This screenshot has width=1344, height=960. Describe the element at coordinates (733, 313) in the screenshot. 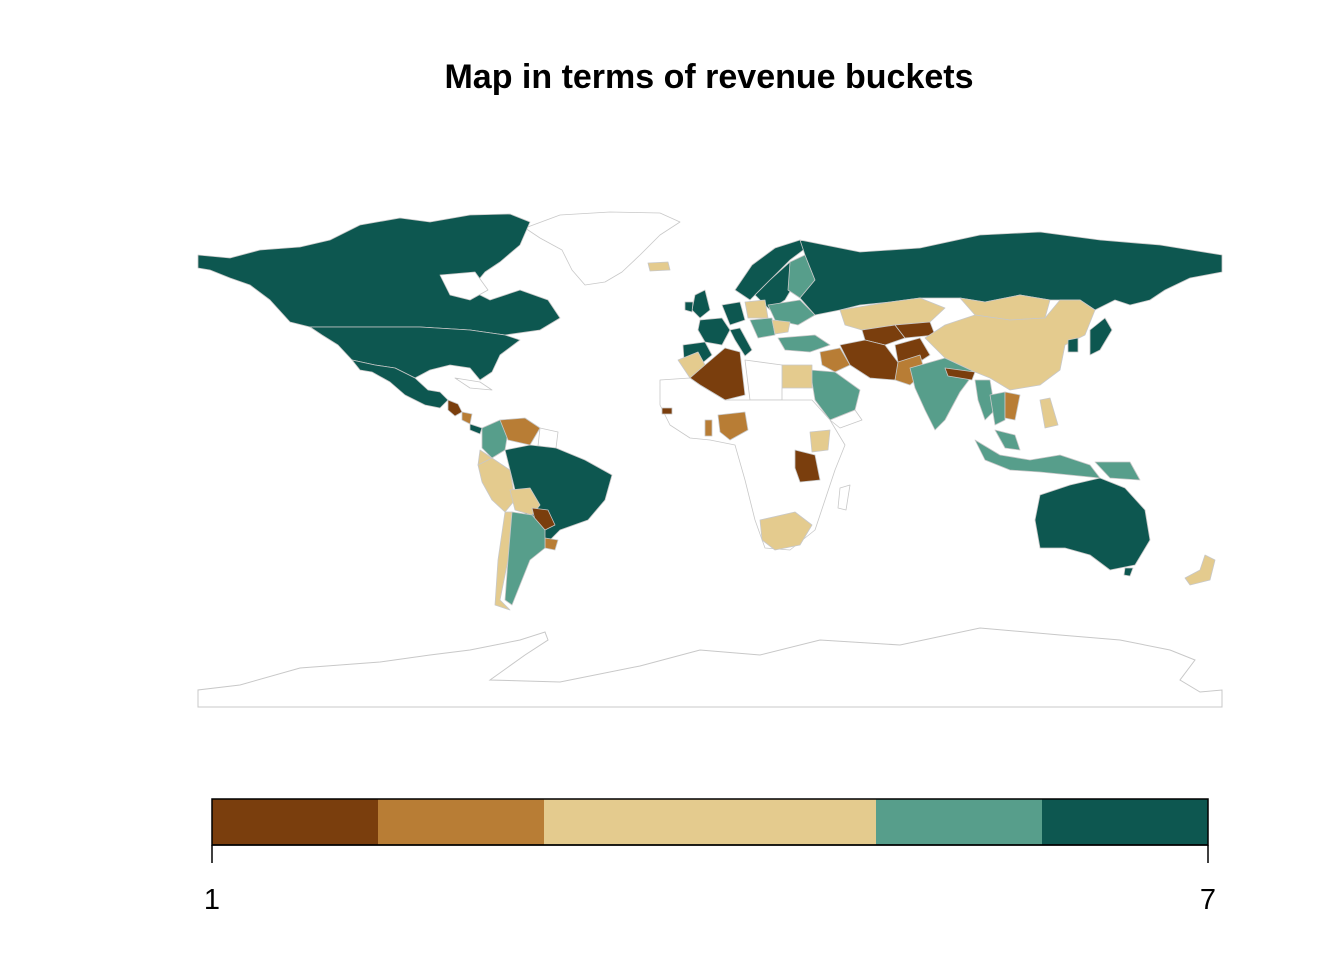

I see `country-germany` at that location.